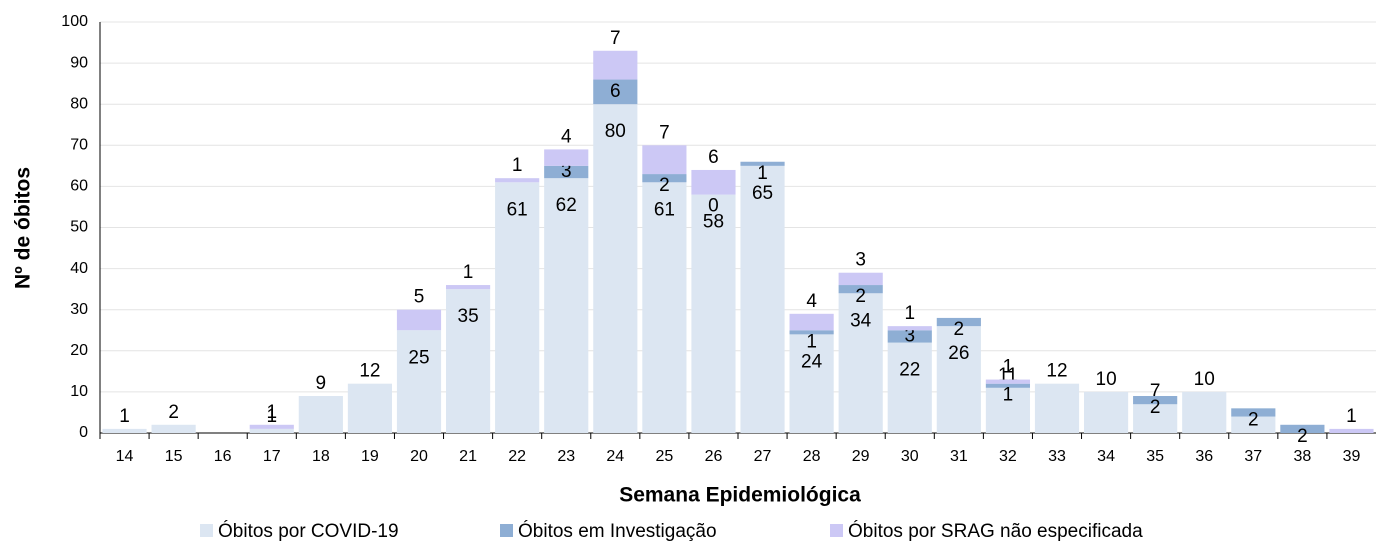 The height and width of the screenshot is (551, 1378). What do you see at coordinates (272, 456) in the screenshot?
I see `x-tick-label: 17` at bounding box center [272, 456].